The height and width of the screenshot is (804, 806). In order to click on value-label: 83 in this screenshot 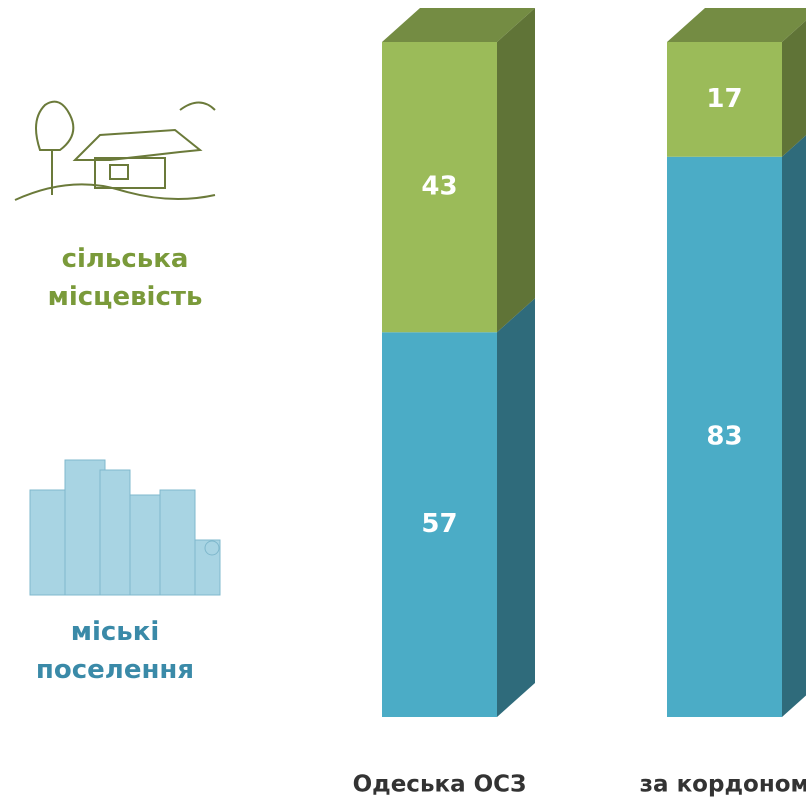, I will do `click(724, 436)`.